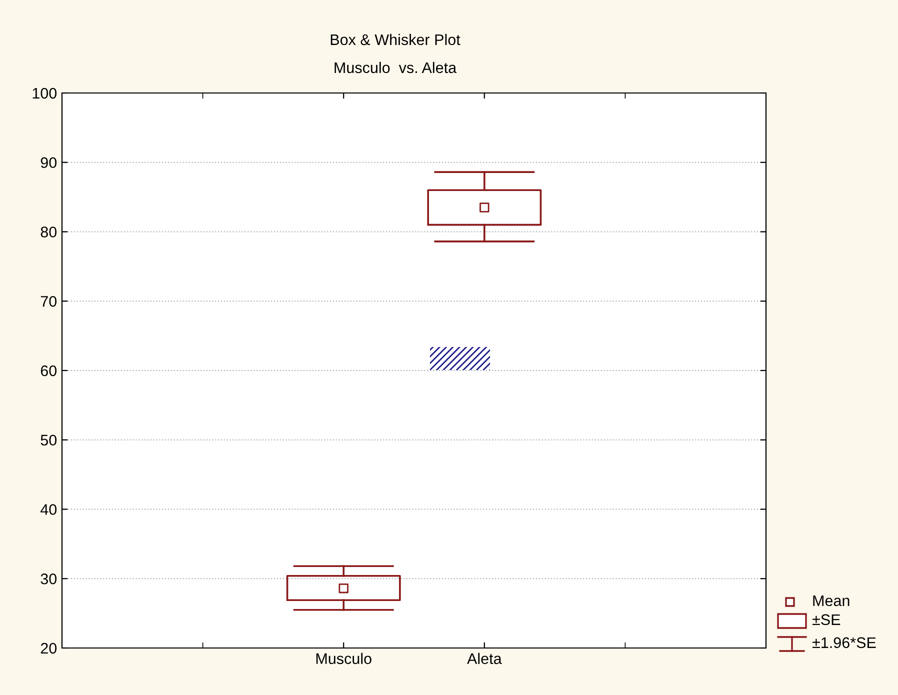 The height and width of the screenshot is (695, 898). Describe the element at coordinates (844, 642) in the screenshot. I see `text: ±1.96*SE` at that location.